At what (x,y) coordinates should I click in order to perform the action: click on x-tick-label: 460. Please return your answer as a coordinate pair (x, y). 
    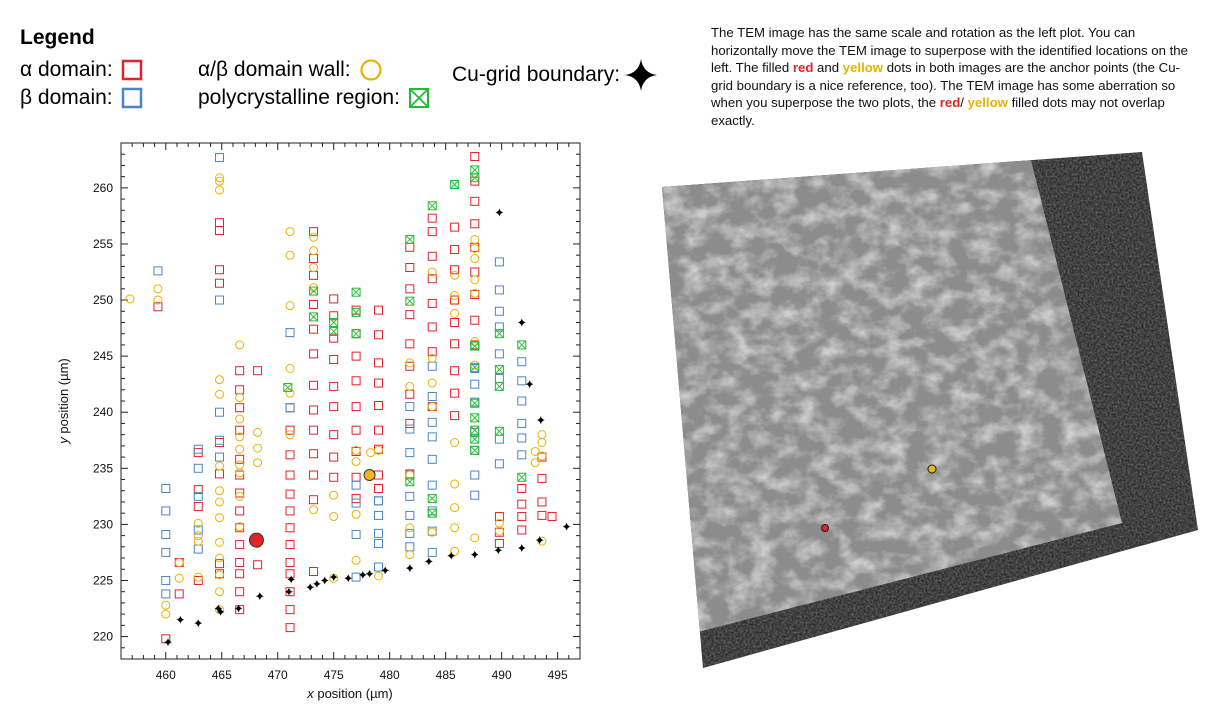
    Looking at the image, I should click on (166, 675).